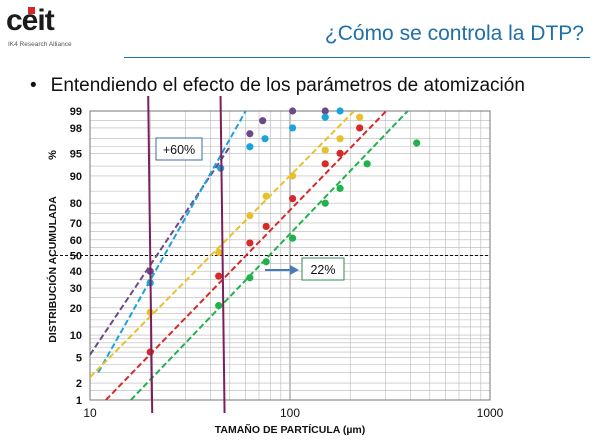  I want to click on annotation-text-plus60: +60%, so click(179, 150).